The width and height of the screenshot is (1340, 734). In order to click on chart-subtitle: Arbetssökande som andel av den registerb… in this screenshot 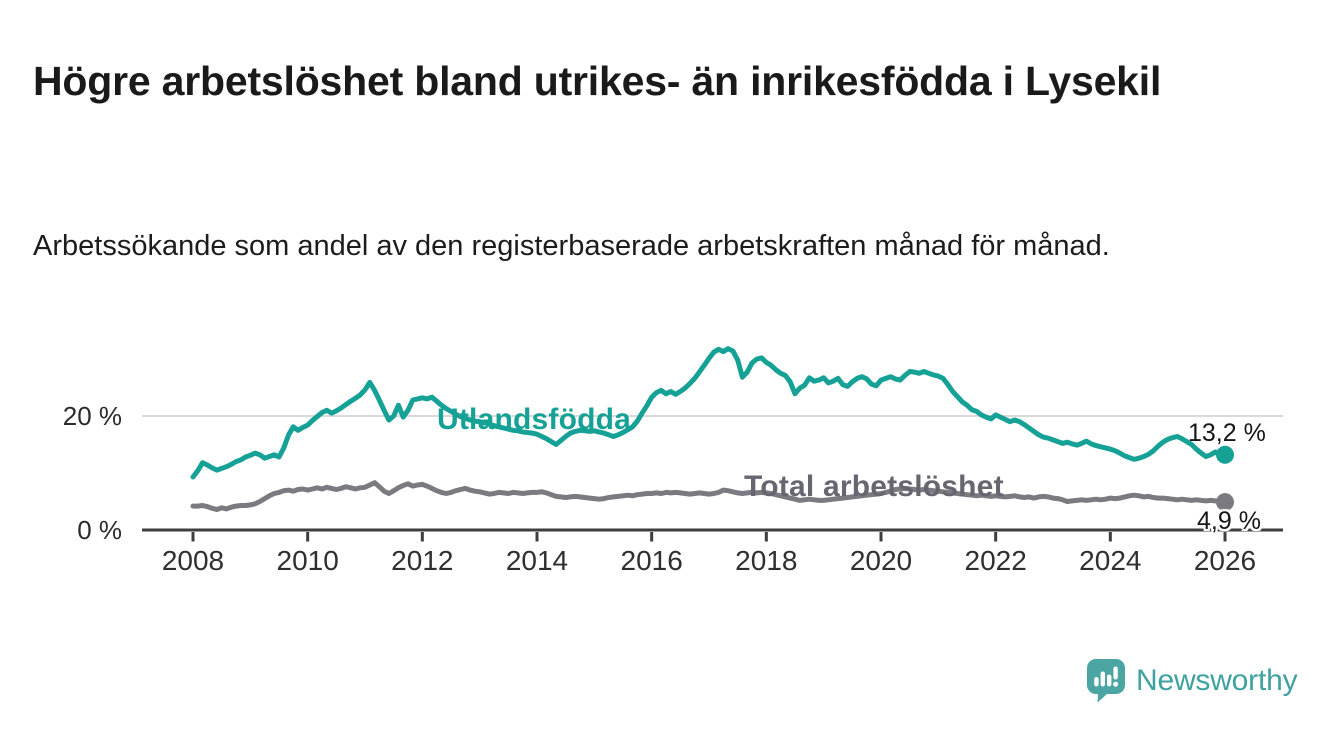, I will do `click(571, 246)`.